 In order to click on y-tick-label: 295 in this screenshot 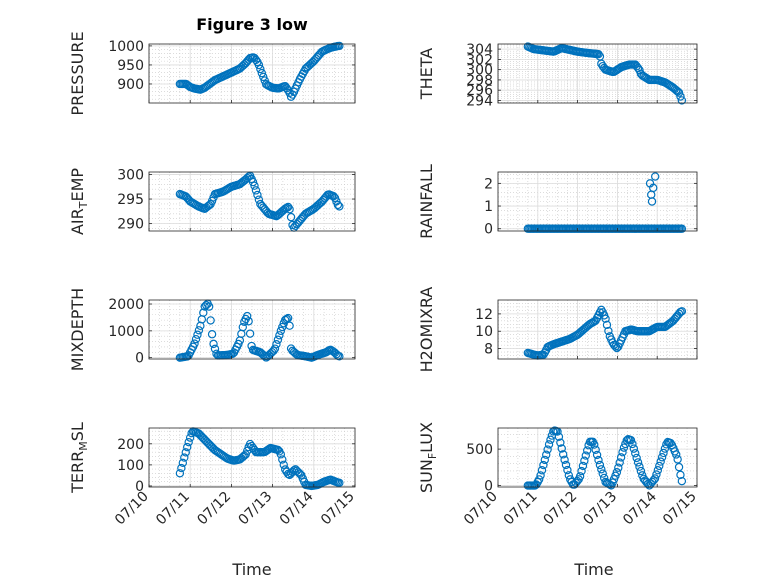, I will do `click(130, 200)`.